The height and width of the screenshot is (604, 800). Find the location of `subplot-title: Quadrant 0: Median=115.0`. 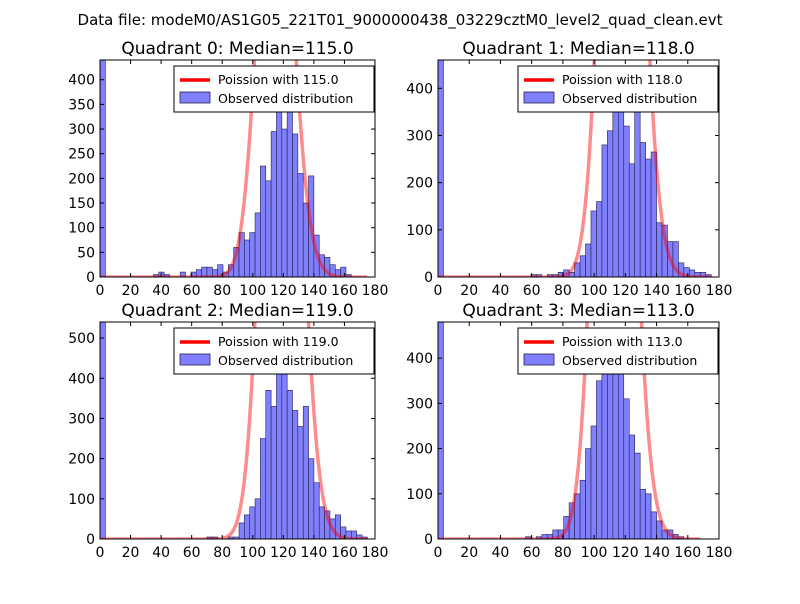

subplot-title: Quadrant 0: Median=115.0 is located at coordinates (237, 49).